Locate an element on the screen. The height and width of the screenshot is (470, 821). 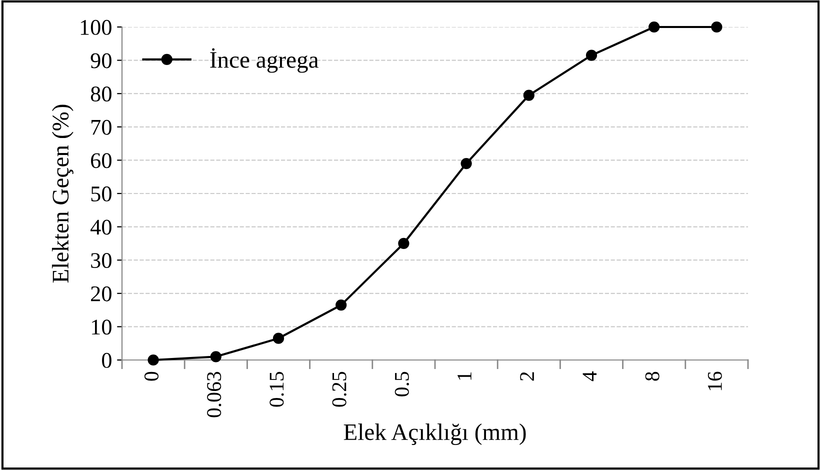
y-tick-label: 20 is located at coordinates (101, 294).